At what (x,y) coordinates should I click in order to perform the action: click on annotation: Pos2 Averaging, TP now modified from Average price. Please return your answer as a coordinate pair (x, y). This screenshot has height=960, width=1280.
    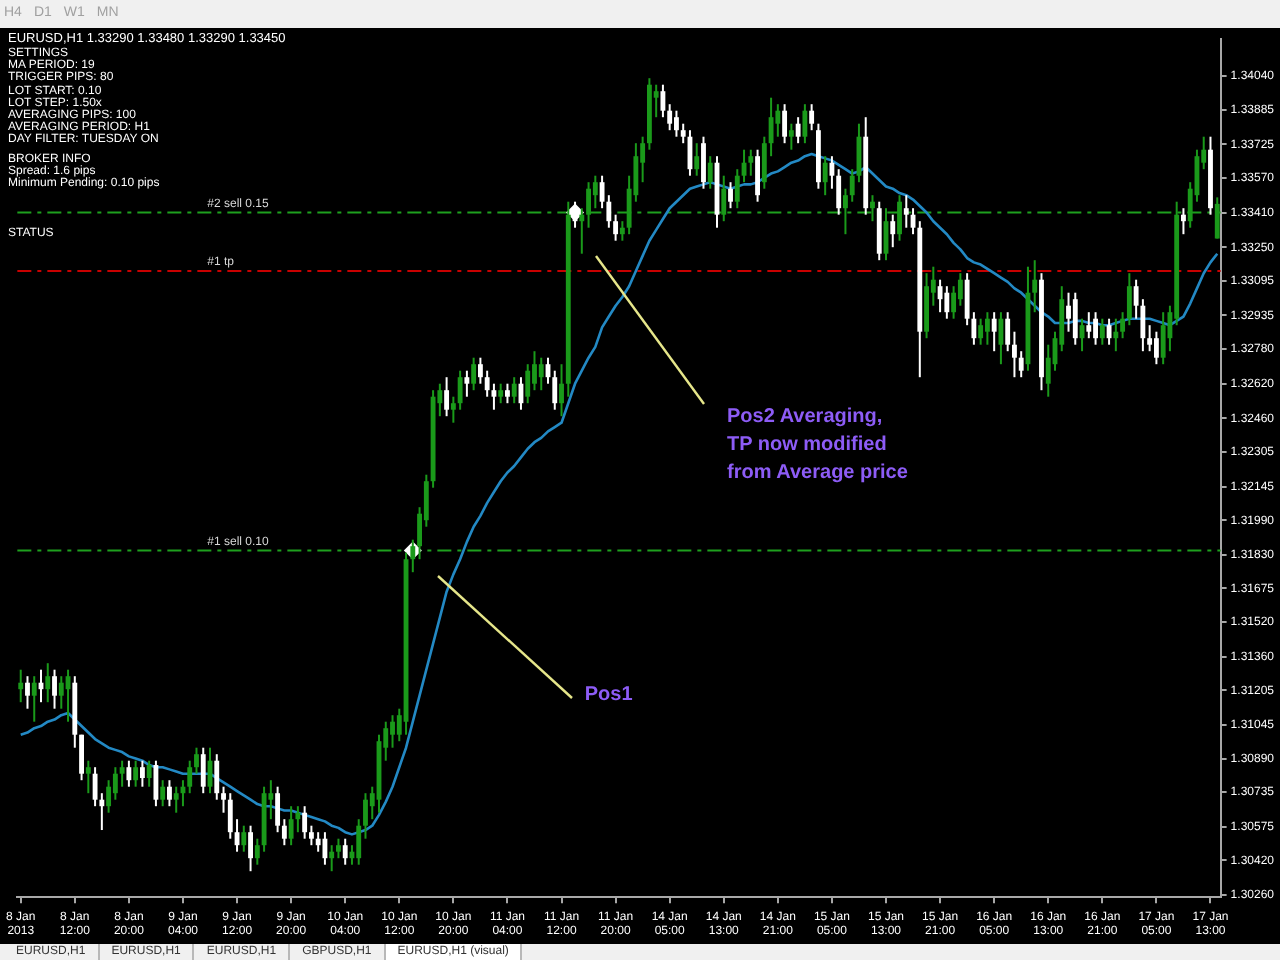
    Looking at the image, I should click on (817, 446).